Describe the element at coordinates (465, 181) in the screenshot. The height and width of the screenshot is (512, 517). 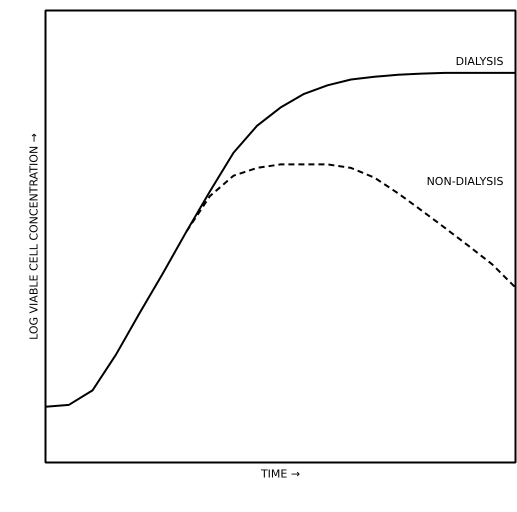
I see `series-label: NON-DIALYSIS` at that location.